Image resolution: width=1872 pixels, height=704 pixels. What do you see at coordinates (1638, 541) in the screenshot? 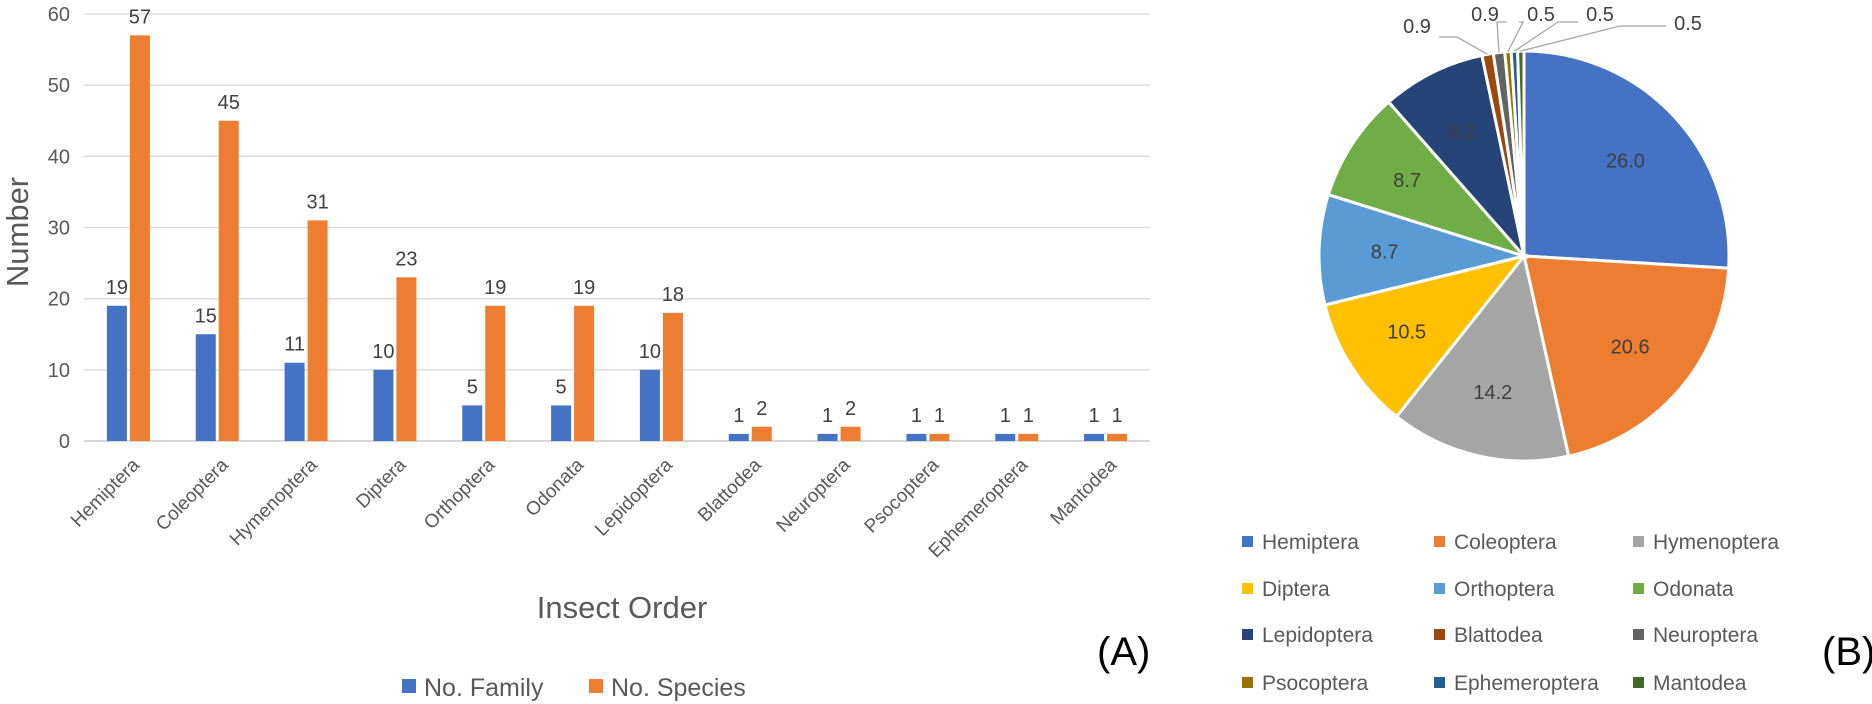
I see `pie-legend-swatch-hymenoptera` at bounding box center [1638, 541].